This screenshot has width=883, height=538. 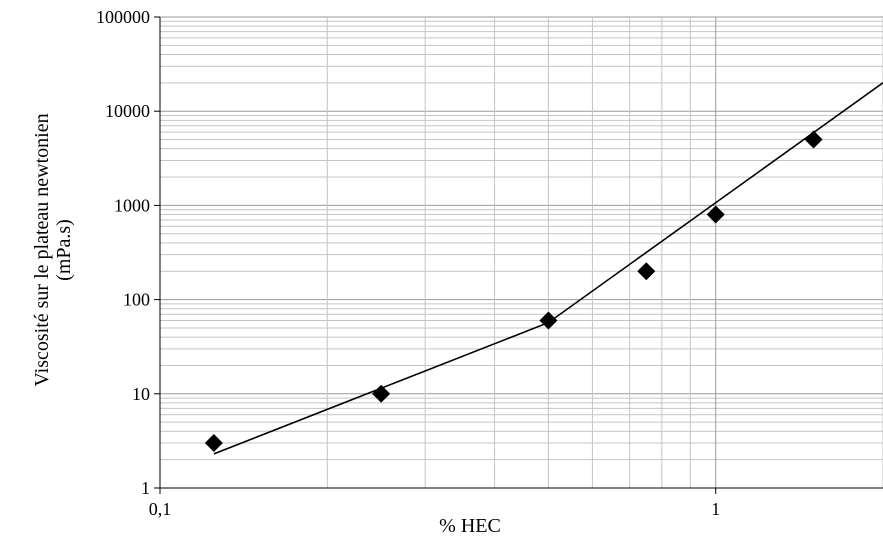 What do you see at coordinates (141, 394) in the screenshot?
I see `y-tick-label: 10` at bounding box center [141, 394].